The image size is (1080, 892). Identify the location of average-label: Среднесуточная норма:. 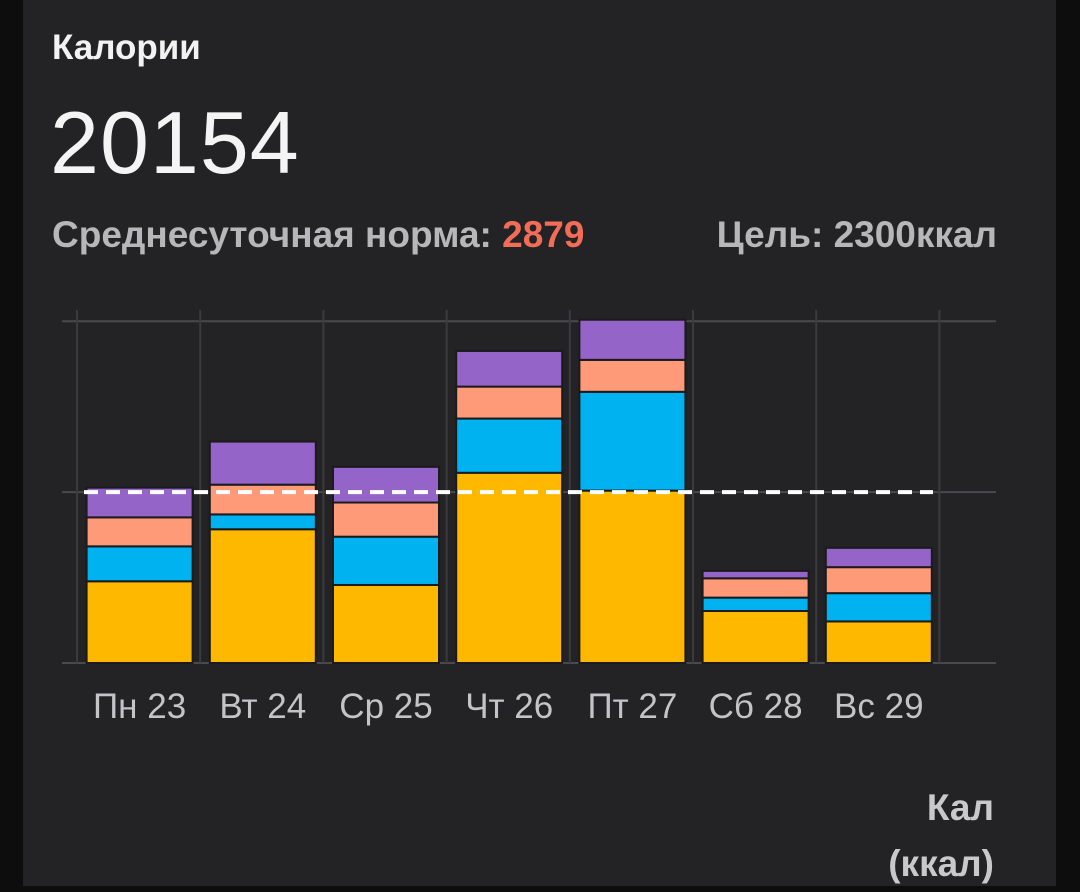
(277, 234).